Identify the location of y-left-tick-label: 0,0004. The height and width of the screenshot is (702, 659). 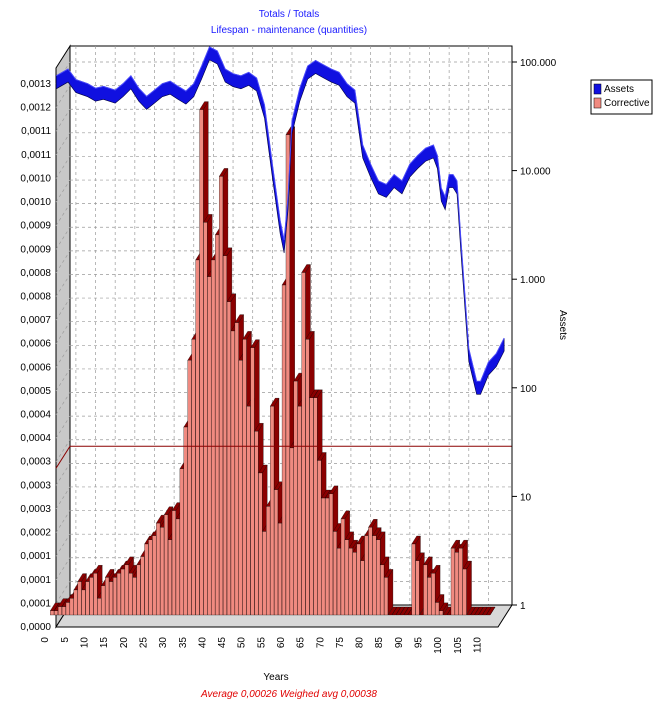
(35, 438).